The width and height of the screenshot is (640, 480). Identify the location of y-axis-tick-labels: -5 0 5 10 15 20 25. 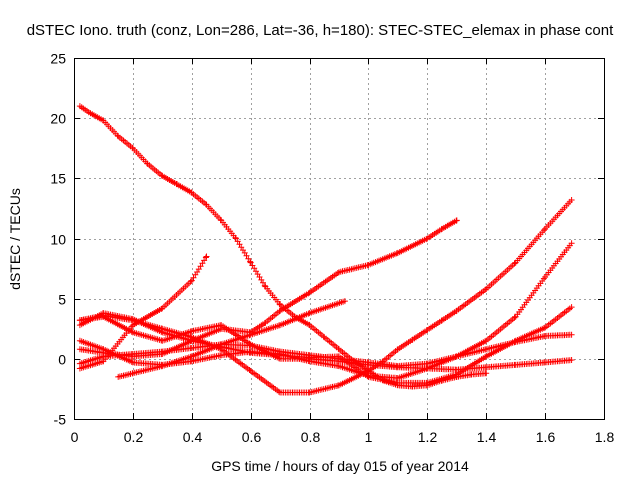
(58, 239).